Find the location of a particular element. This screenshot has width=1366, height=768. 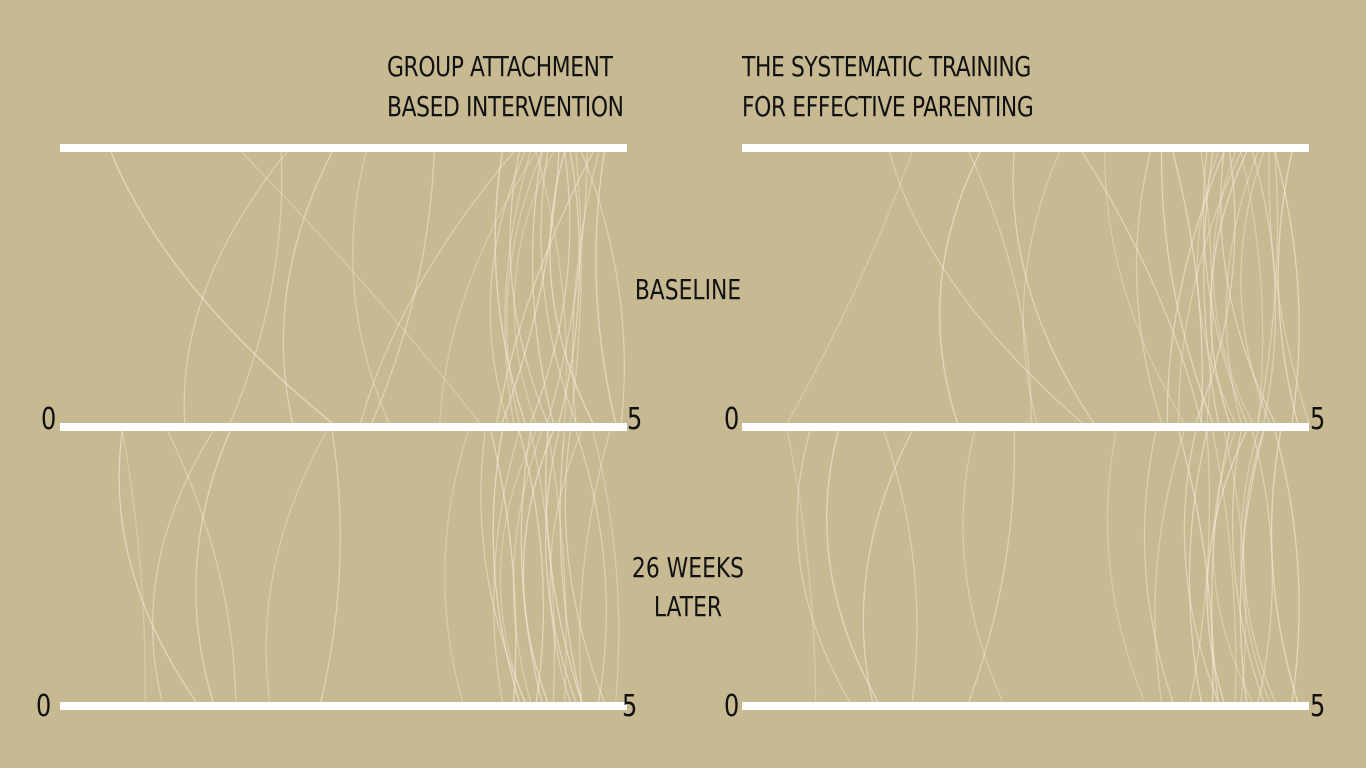

axis-bar-gabi-top is located at coordinates (343, 148).